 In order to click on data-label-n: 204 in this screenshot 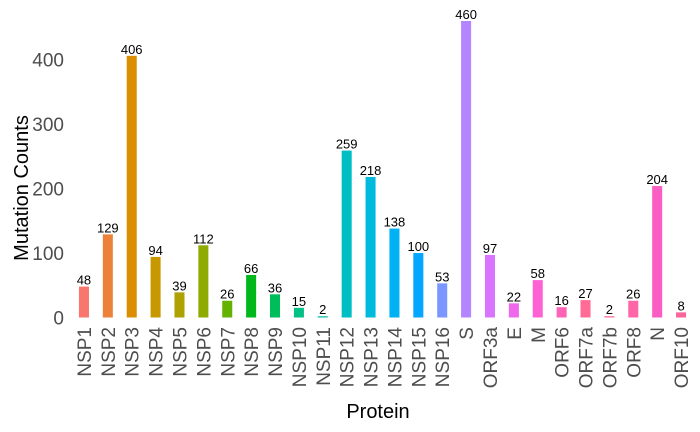, I will do `click(657, 179)`.